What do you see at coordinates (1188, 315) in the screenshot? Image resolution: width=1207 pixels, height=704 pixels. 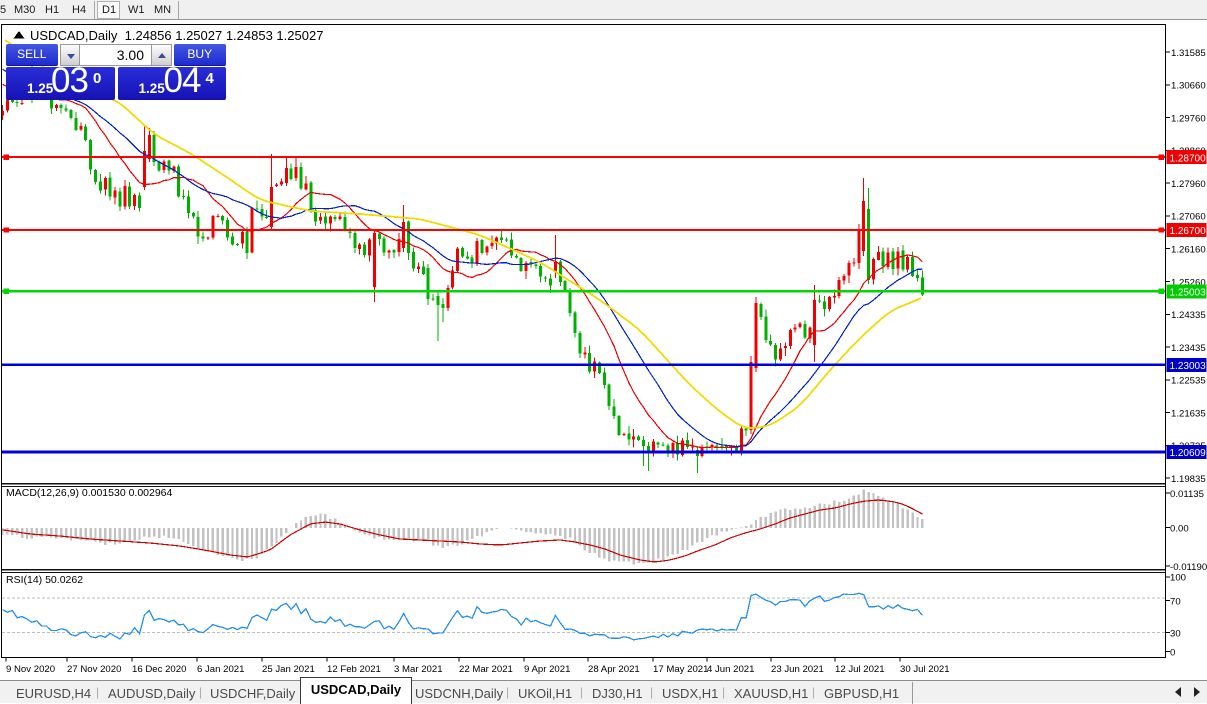 I see `svg-text: 1.24335` at bounding box center [1188, 315].